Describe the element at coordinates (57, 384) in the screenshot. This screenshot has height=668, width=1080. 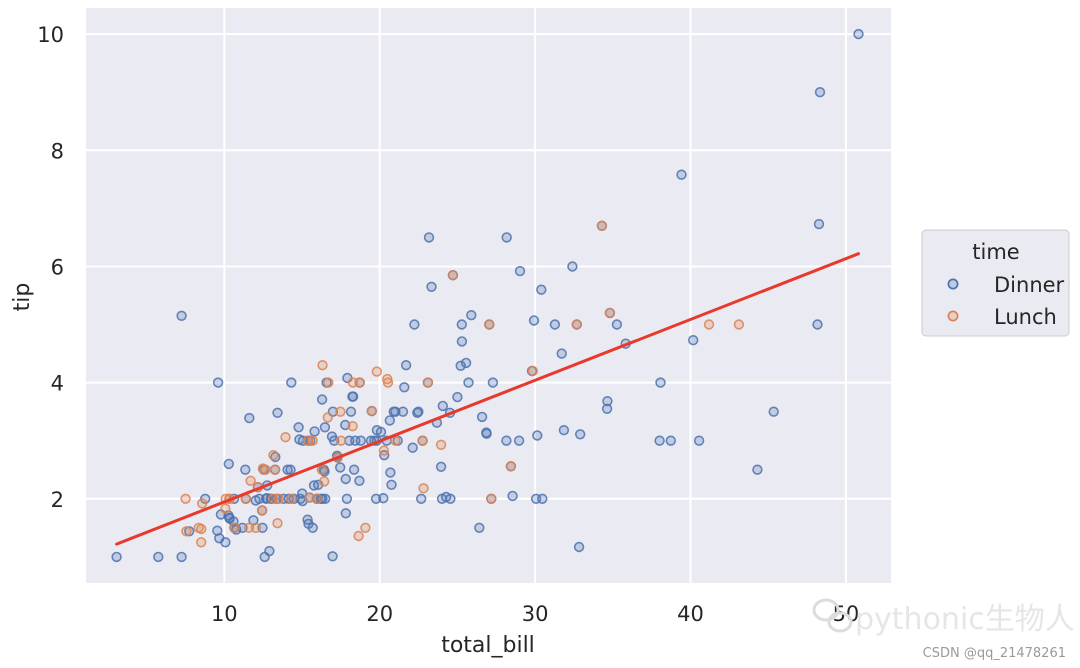
I see `y-tick-label: 4` at that location.